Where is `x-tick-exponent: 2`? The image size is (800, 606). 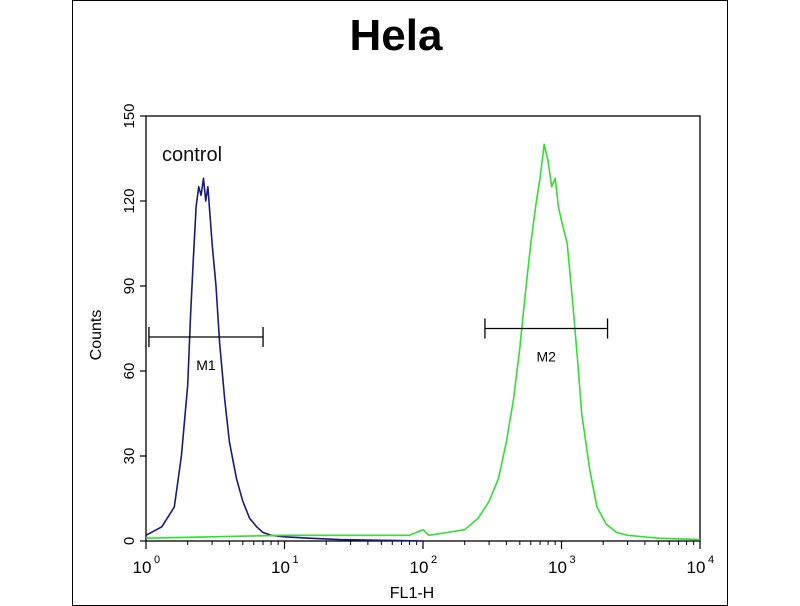
x-tick-exponent: 2 is located at coordinates (434, 560).